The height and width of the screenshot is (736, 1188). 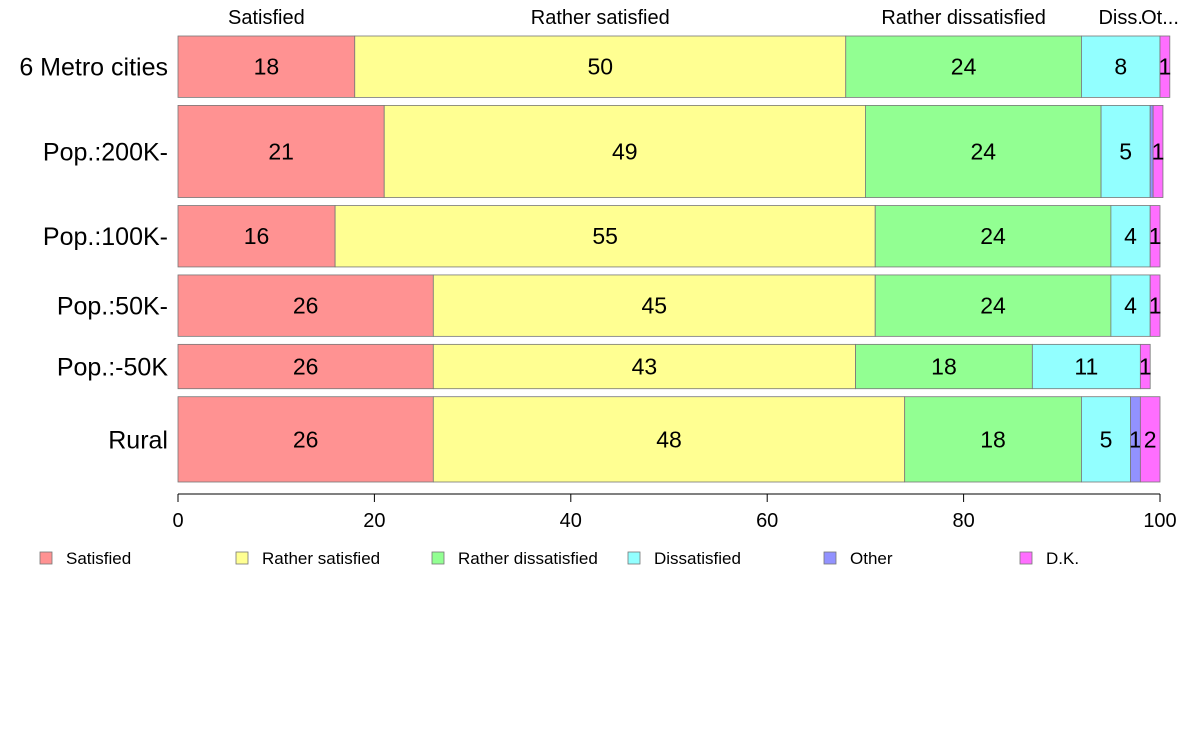 What do you see at coordinates (767, 521) in the screenshot?
I see `x-tick-label: 60` at bounding box center [767, 521].